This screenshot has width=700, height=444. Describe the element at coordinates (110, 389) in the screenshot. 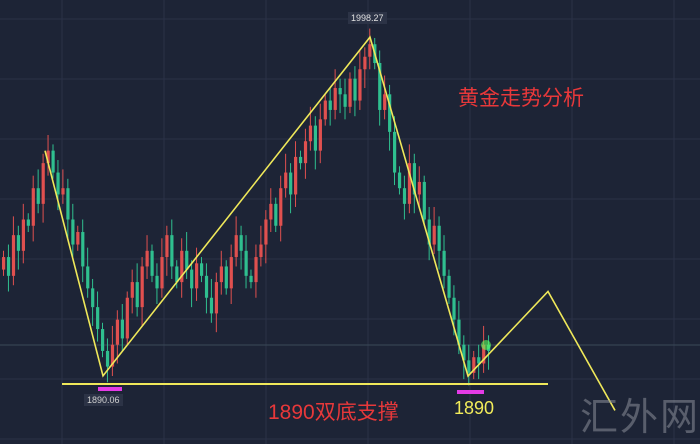

I see `low-marker-left` at that location.